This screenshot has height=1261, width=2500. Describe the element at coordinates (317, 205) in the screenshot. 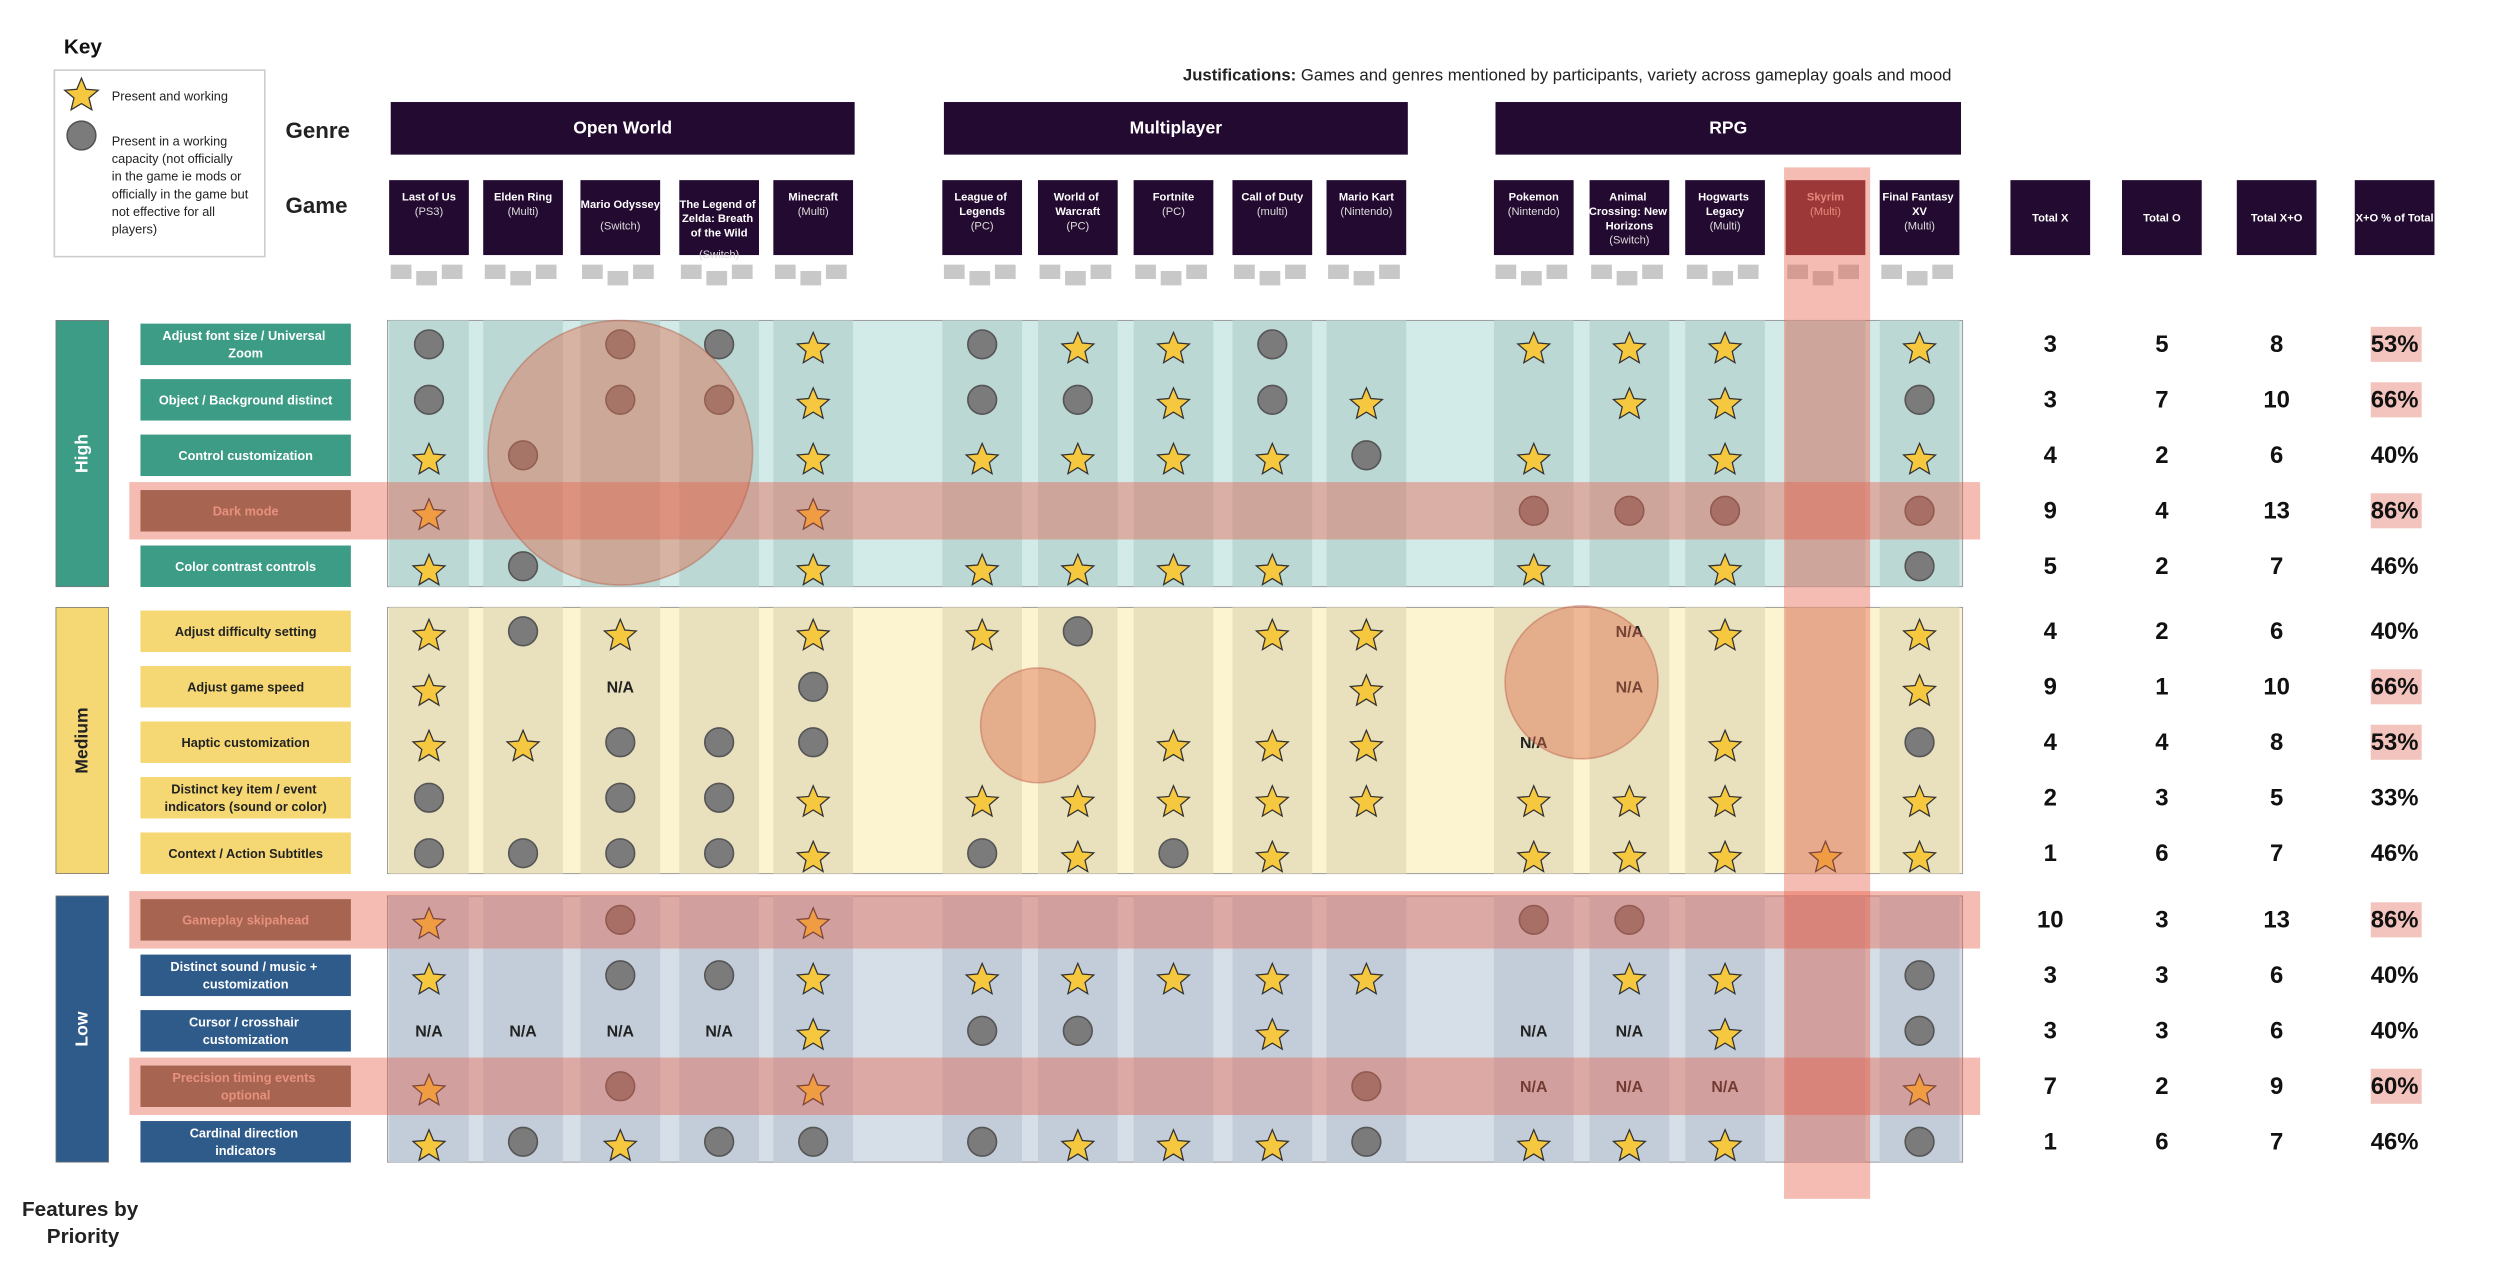

I see `game-label: Game` at that location.